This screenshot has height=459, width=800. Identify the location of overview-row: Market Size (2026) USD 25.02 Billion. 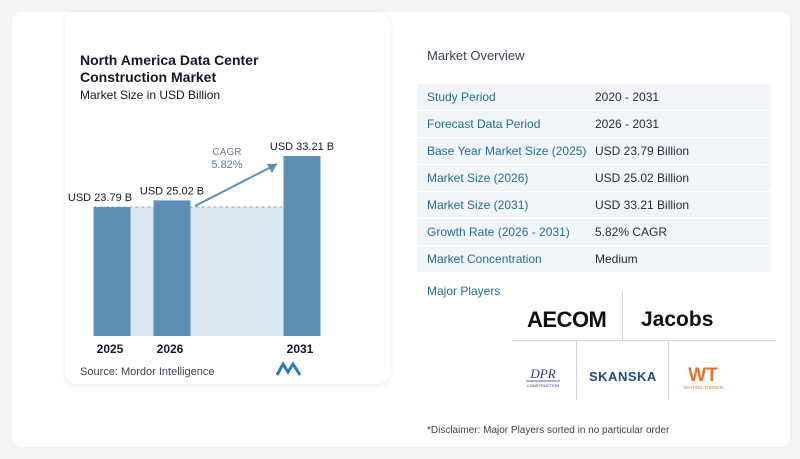
(594, 178).